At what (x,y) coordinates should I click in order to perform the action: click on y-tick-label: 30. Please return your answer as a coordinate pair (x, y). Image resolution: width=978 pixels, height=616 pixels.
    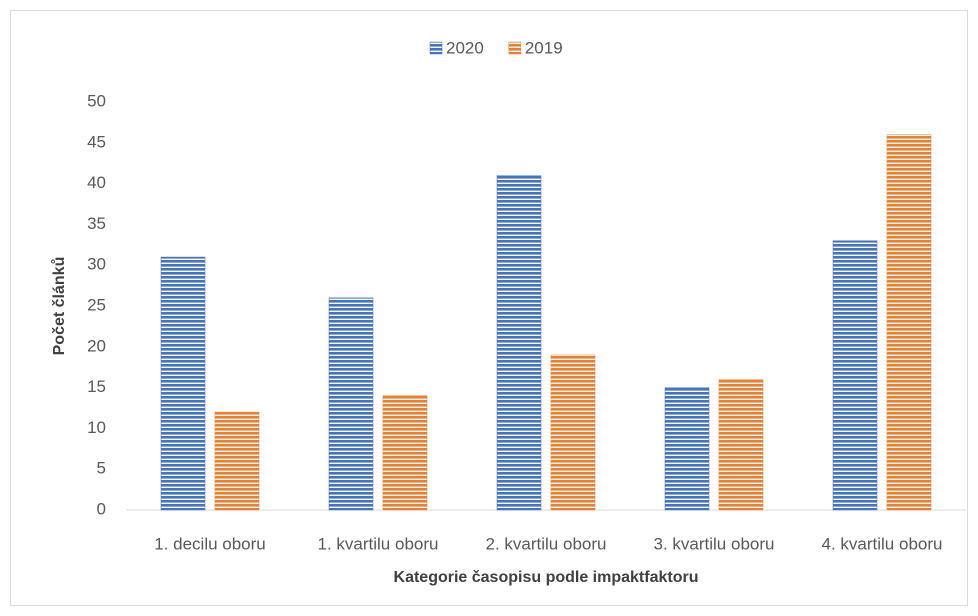
    Looking at the image, I should click on (96, 264).